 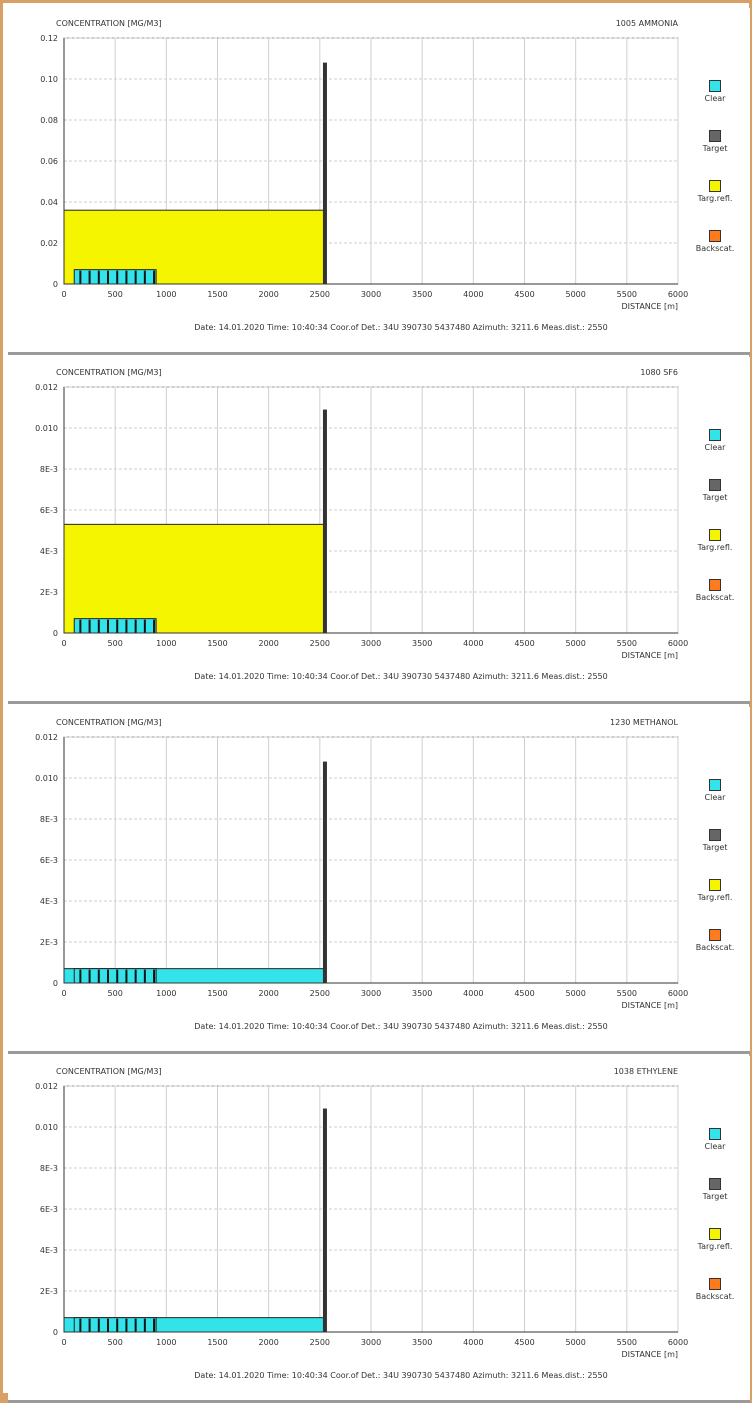 I want to click on y-tick-label: 2E-3, so click(x=49, y=1291).